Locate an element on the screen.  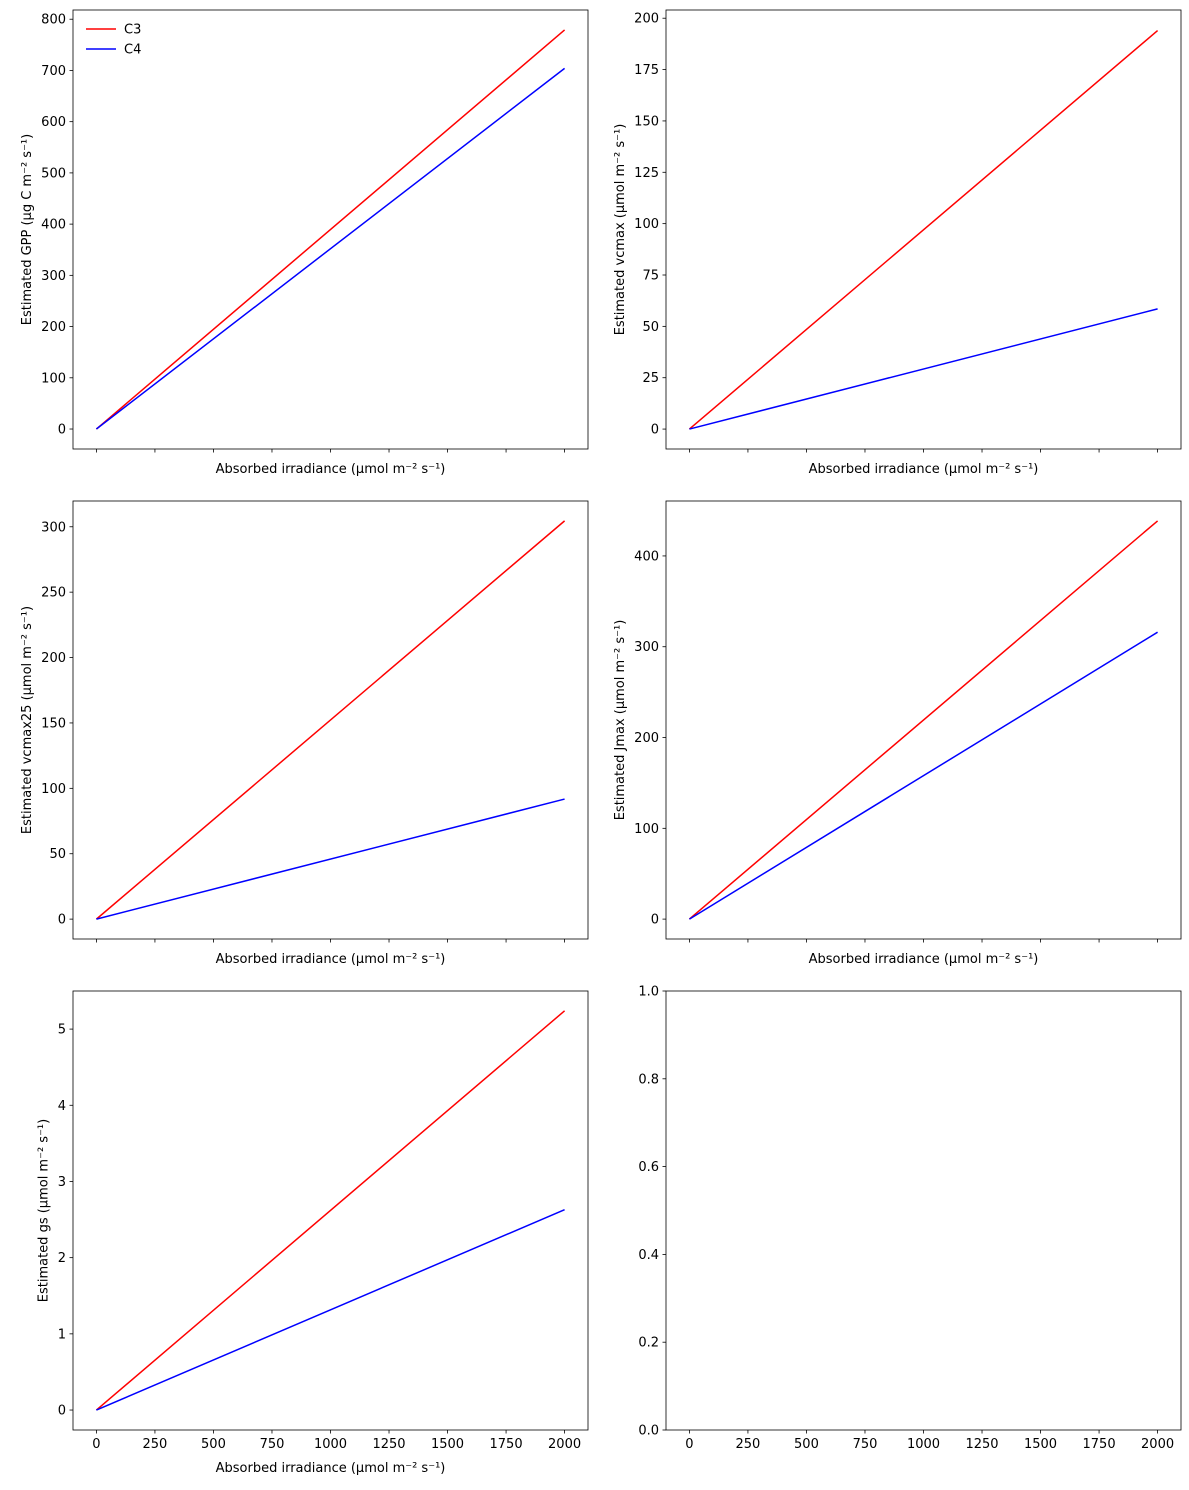
y-tick-label: 0.0 is located at coordinates (648, 1431).